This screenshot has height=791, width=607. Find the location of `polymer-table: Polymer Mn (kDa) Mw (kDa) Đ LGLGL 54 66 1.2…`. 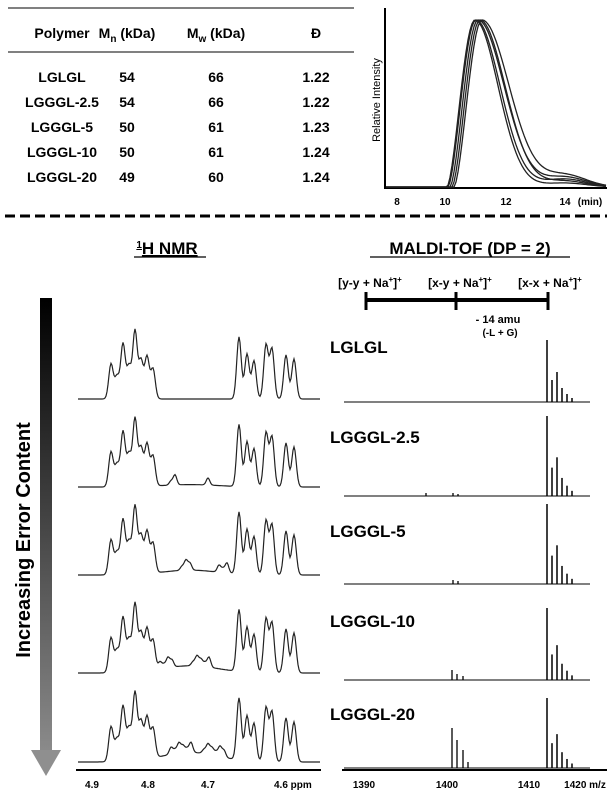

polymer-table: Polymer Mn (kDa) Mw (kDa) Đ LGLGL 54 66 1.2… is located at coordinates (181, 96).